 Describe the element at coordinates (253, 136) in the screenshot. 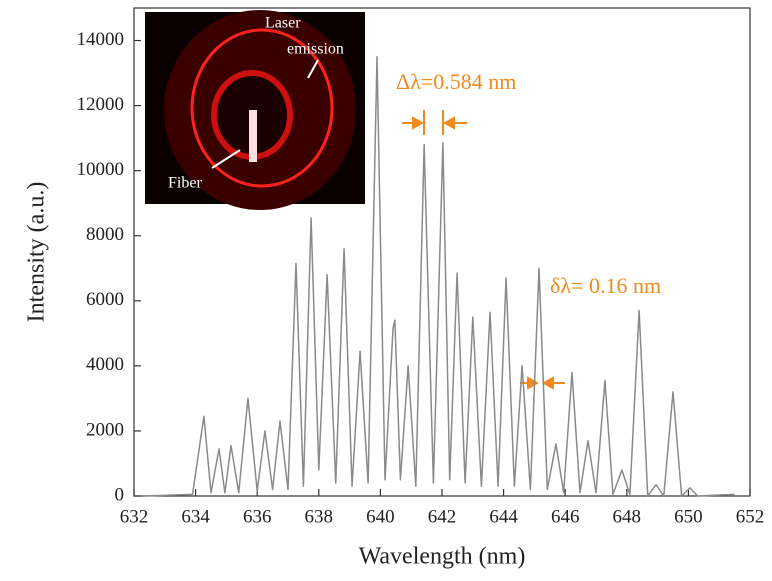

I see `inset-fiber` at that location.